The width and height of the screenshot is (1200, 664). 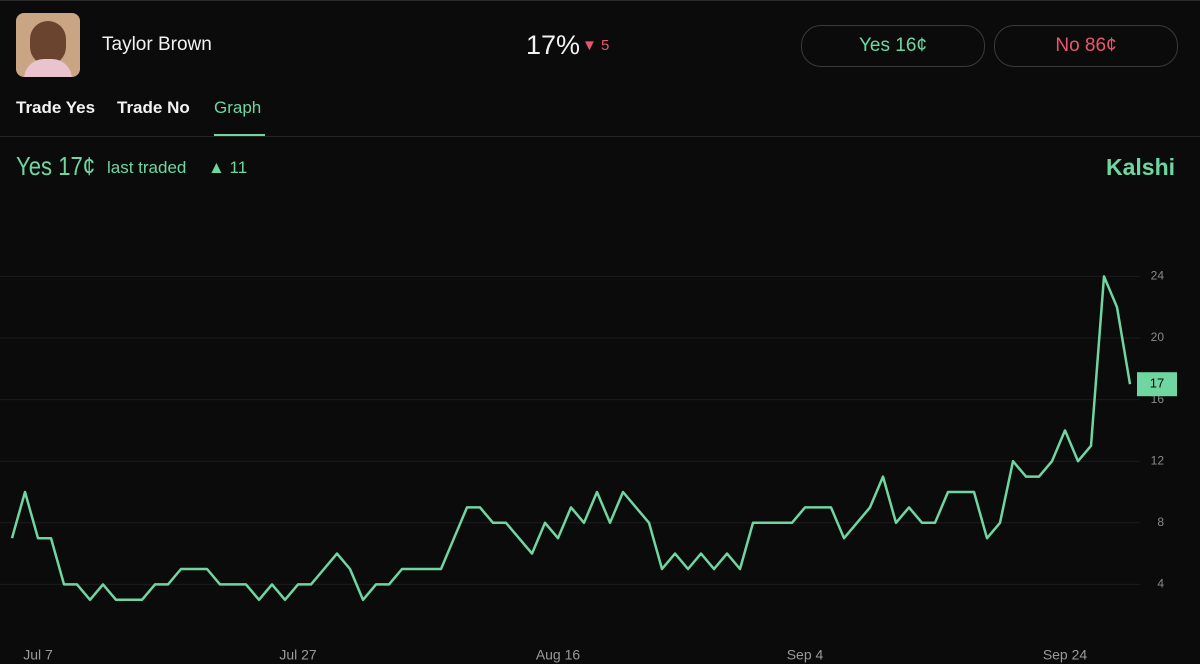 I want to click on tab: Trade Yes, so click(x=56, y=107).